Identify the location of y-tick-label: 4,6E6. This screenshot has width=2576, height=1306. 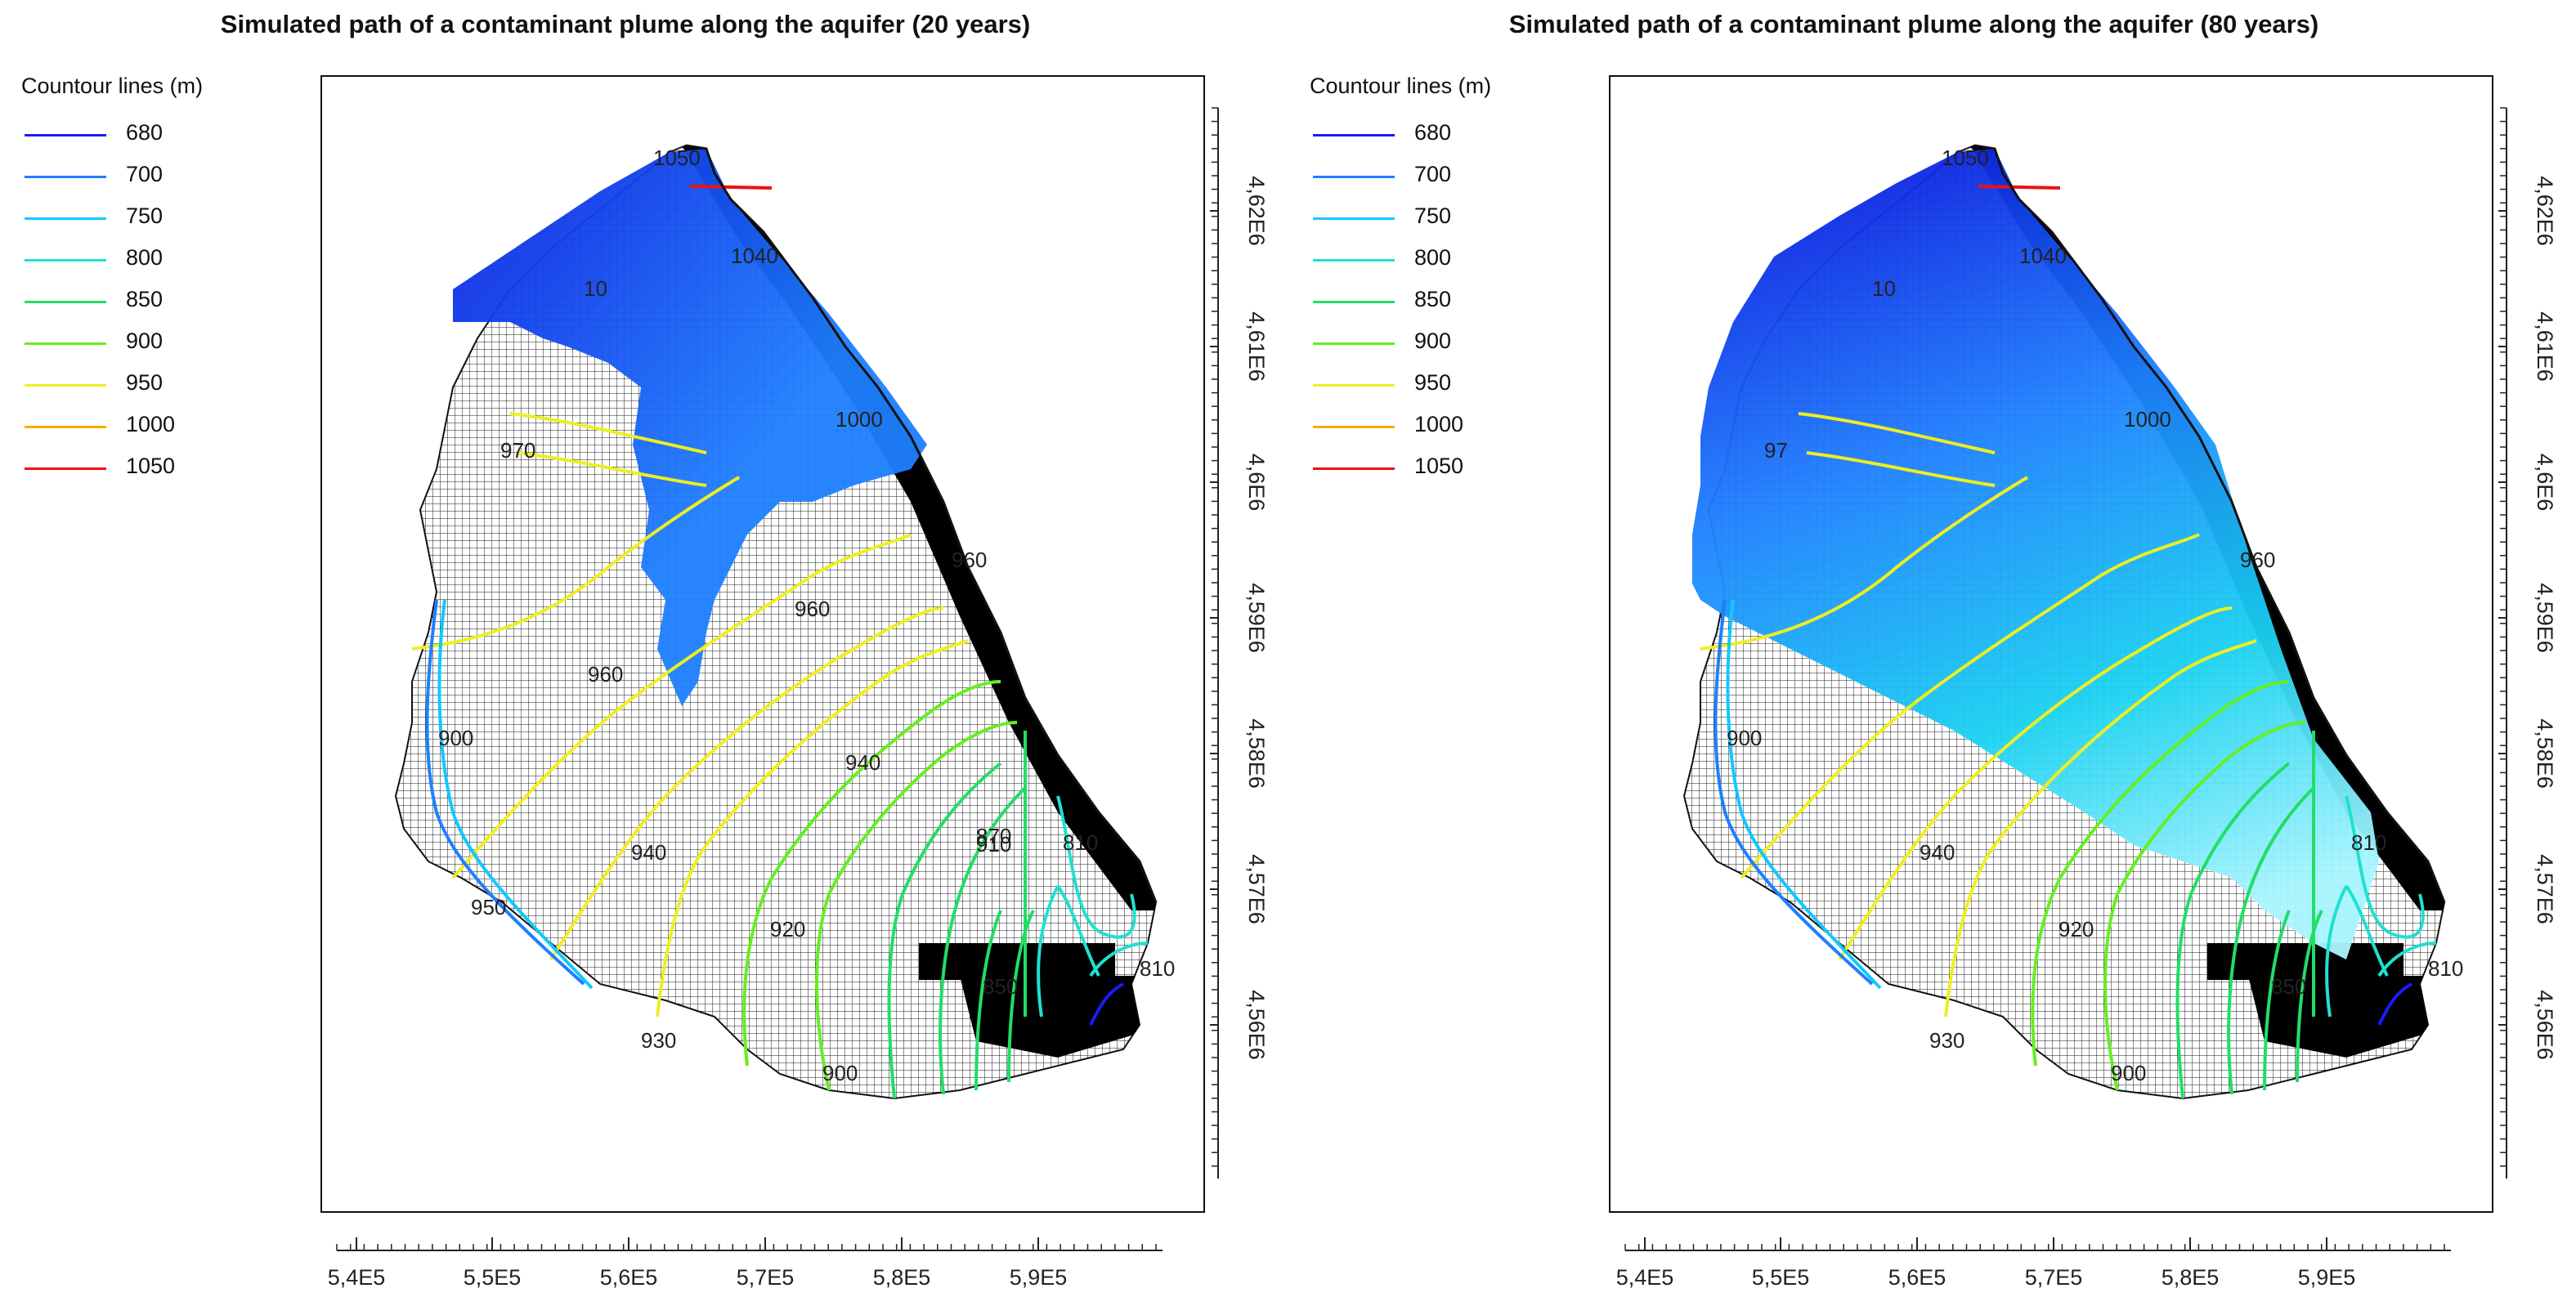
(1257, 483).